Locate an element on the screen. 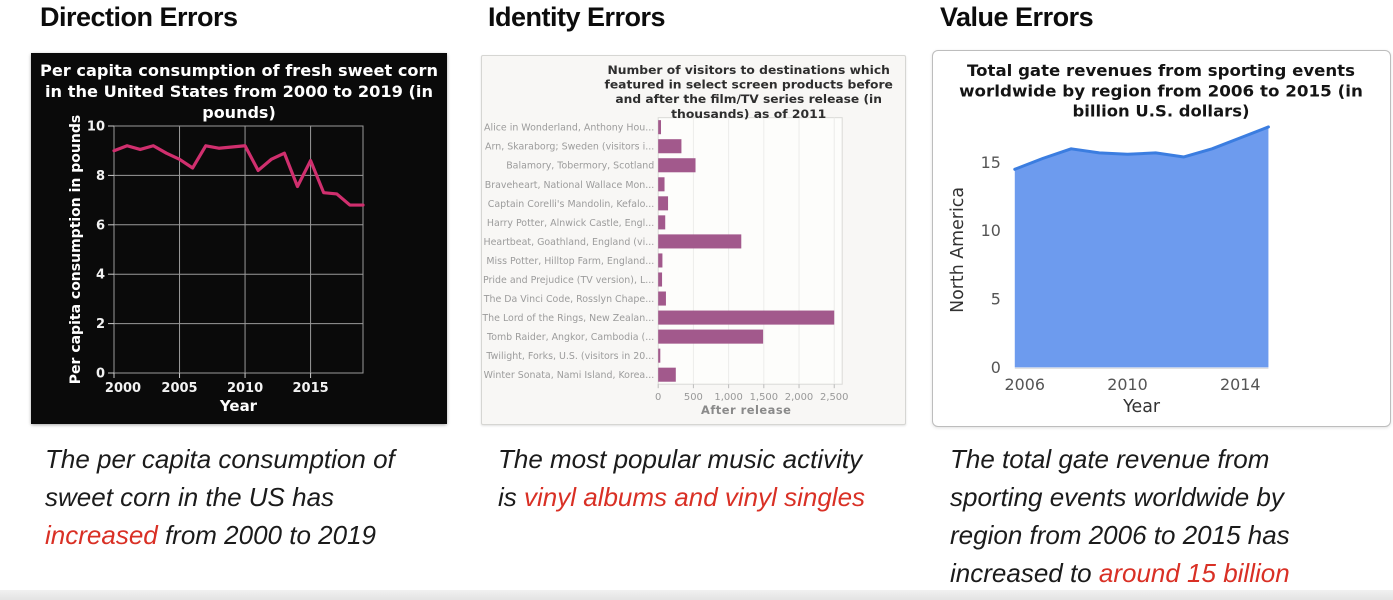 Image resolution: width=1393 pixels, height=600 pixels. chart3-area-series is located at coordinates (1141, 247).